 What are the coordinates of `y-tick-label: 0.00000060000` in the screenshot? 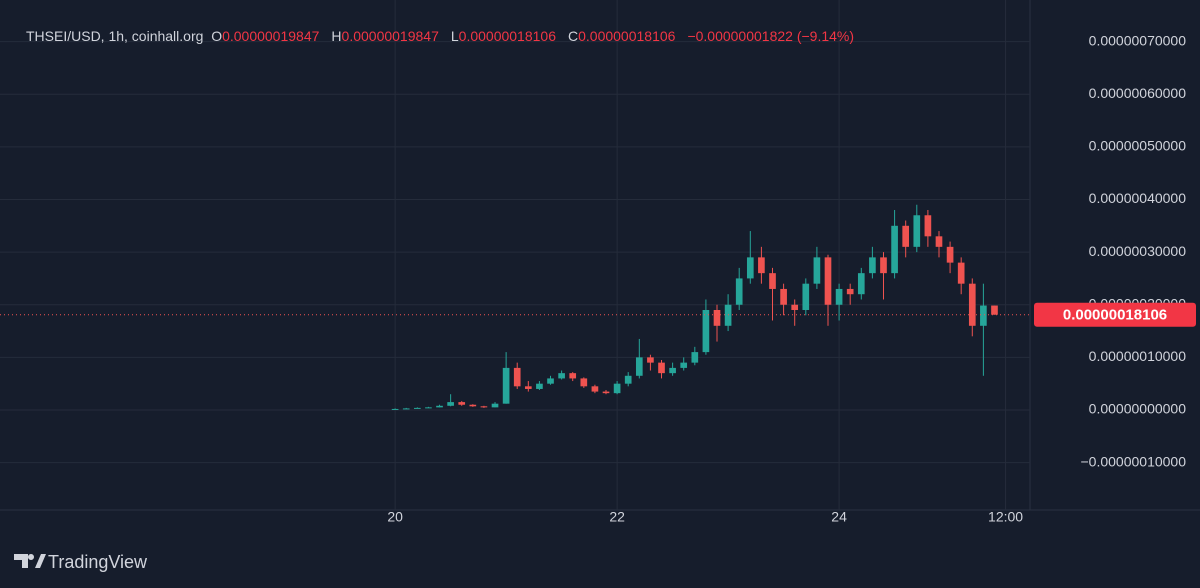 It's located at (1138, 93).